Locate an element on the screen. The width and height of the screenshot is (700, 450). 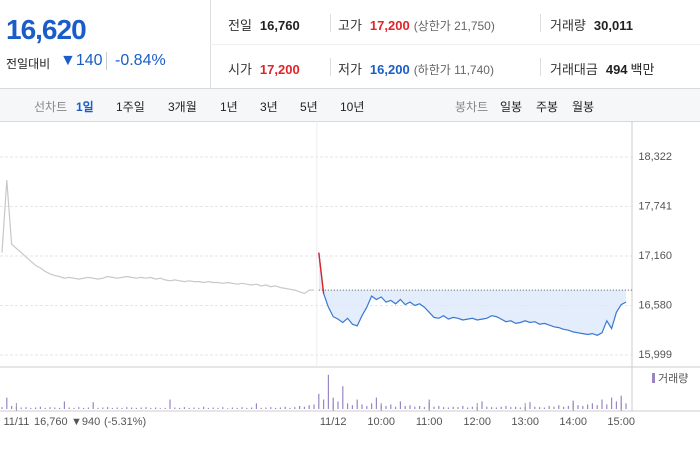
tab: 주봉 is located at coordinates (547, 107).